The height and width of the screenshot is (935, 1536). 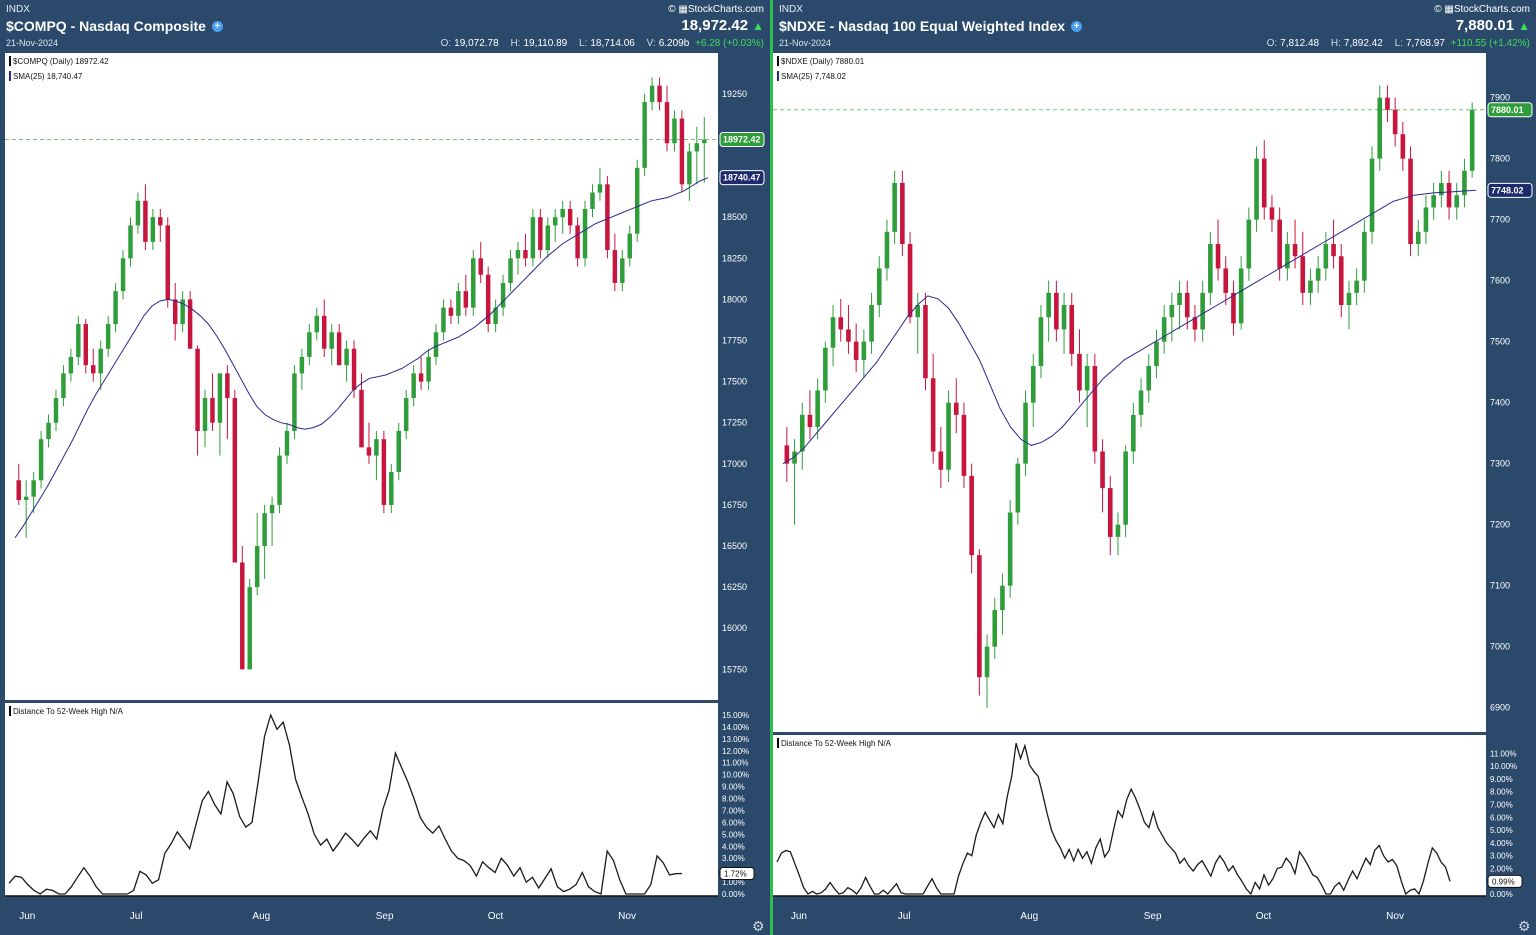 I want to click on sma-legend: SMA(25) 7,748.02, so click(x=813, y=76).